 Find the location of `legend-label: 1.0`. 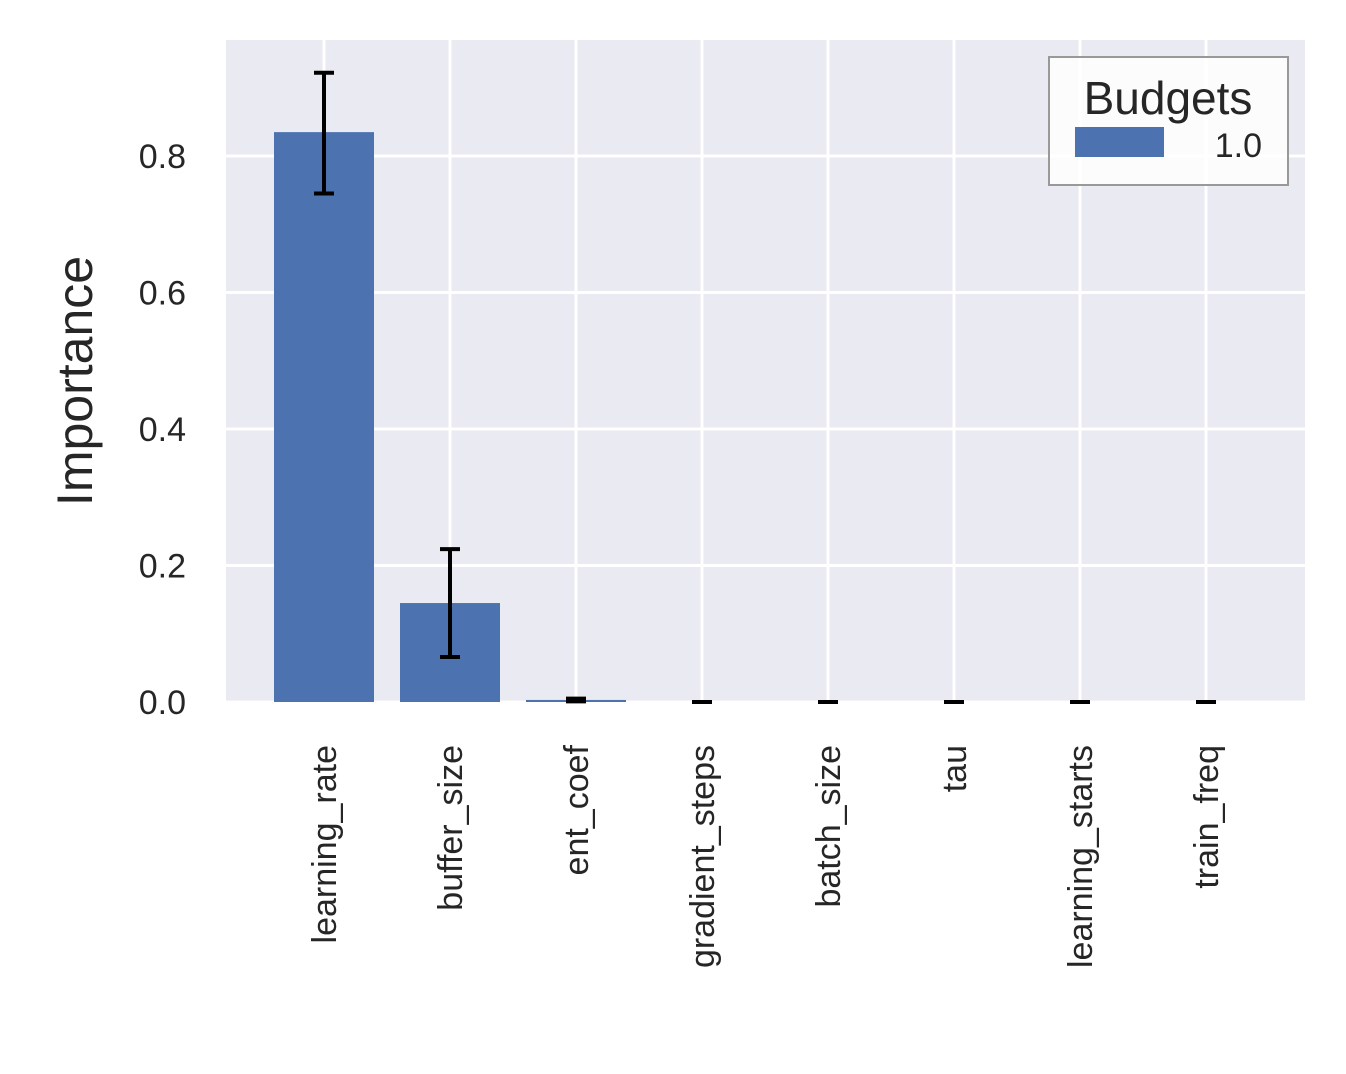

legend-label: 1.0 is located at coordinates (1238, 146).